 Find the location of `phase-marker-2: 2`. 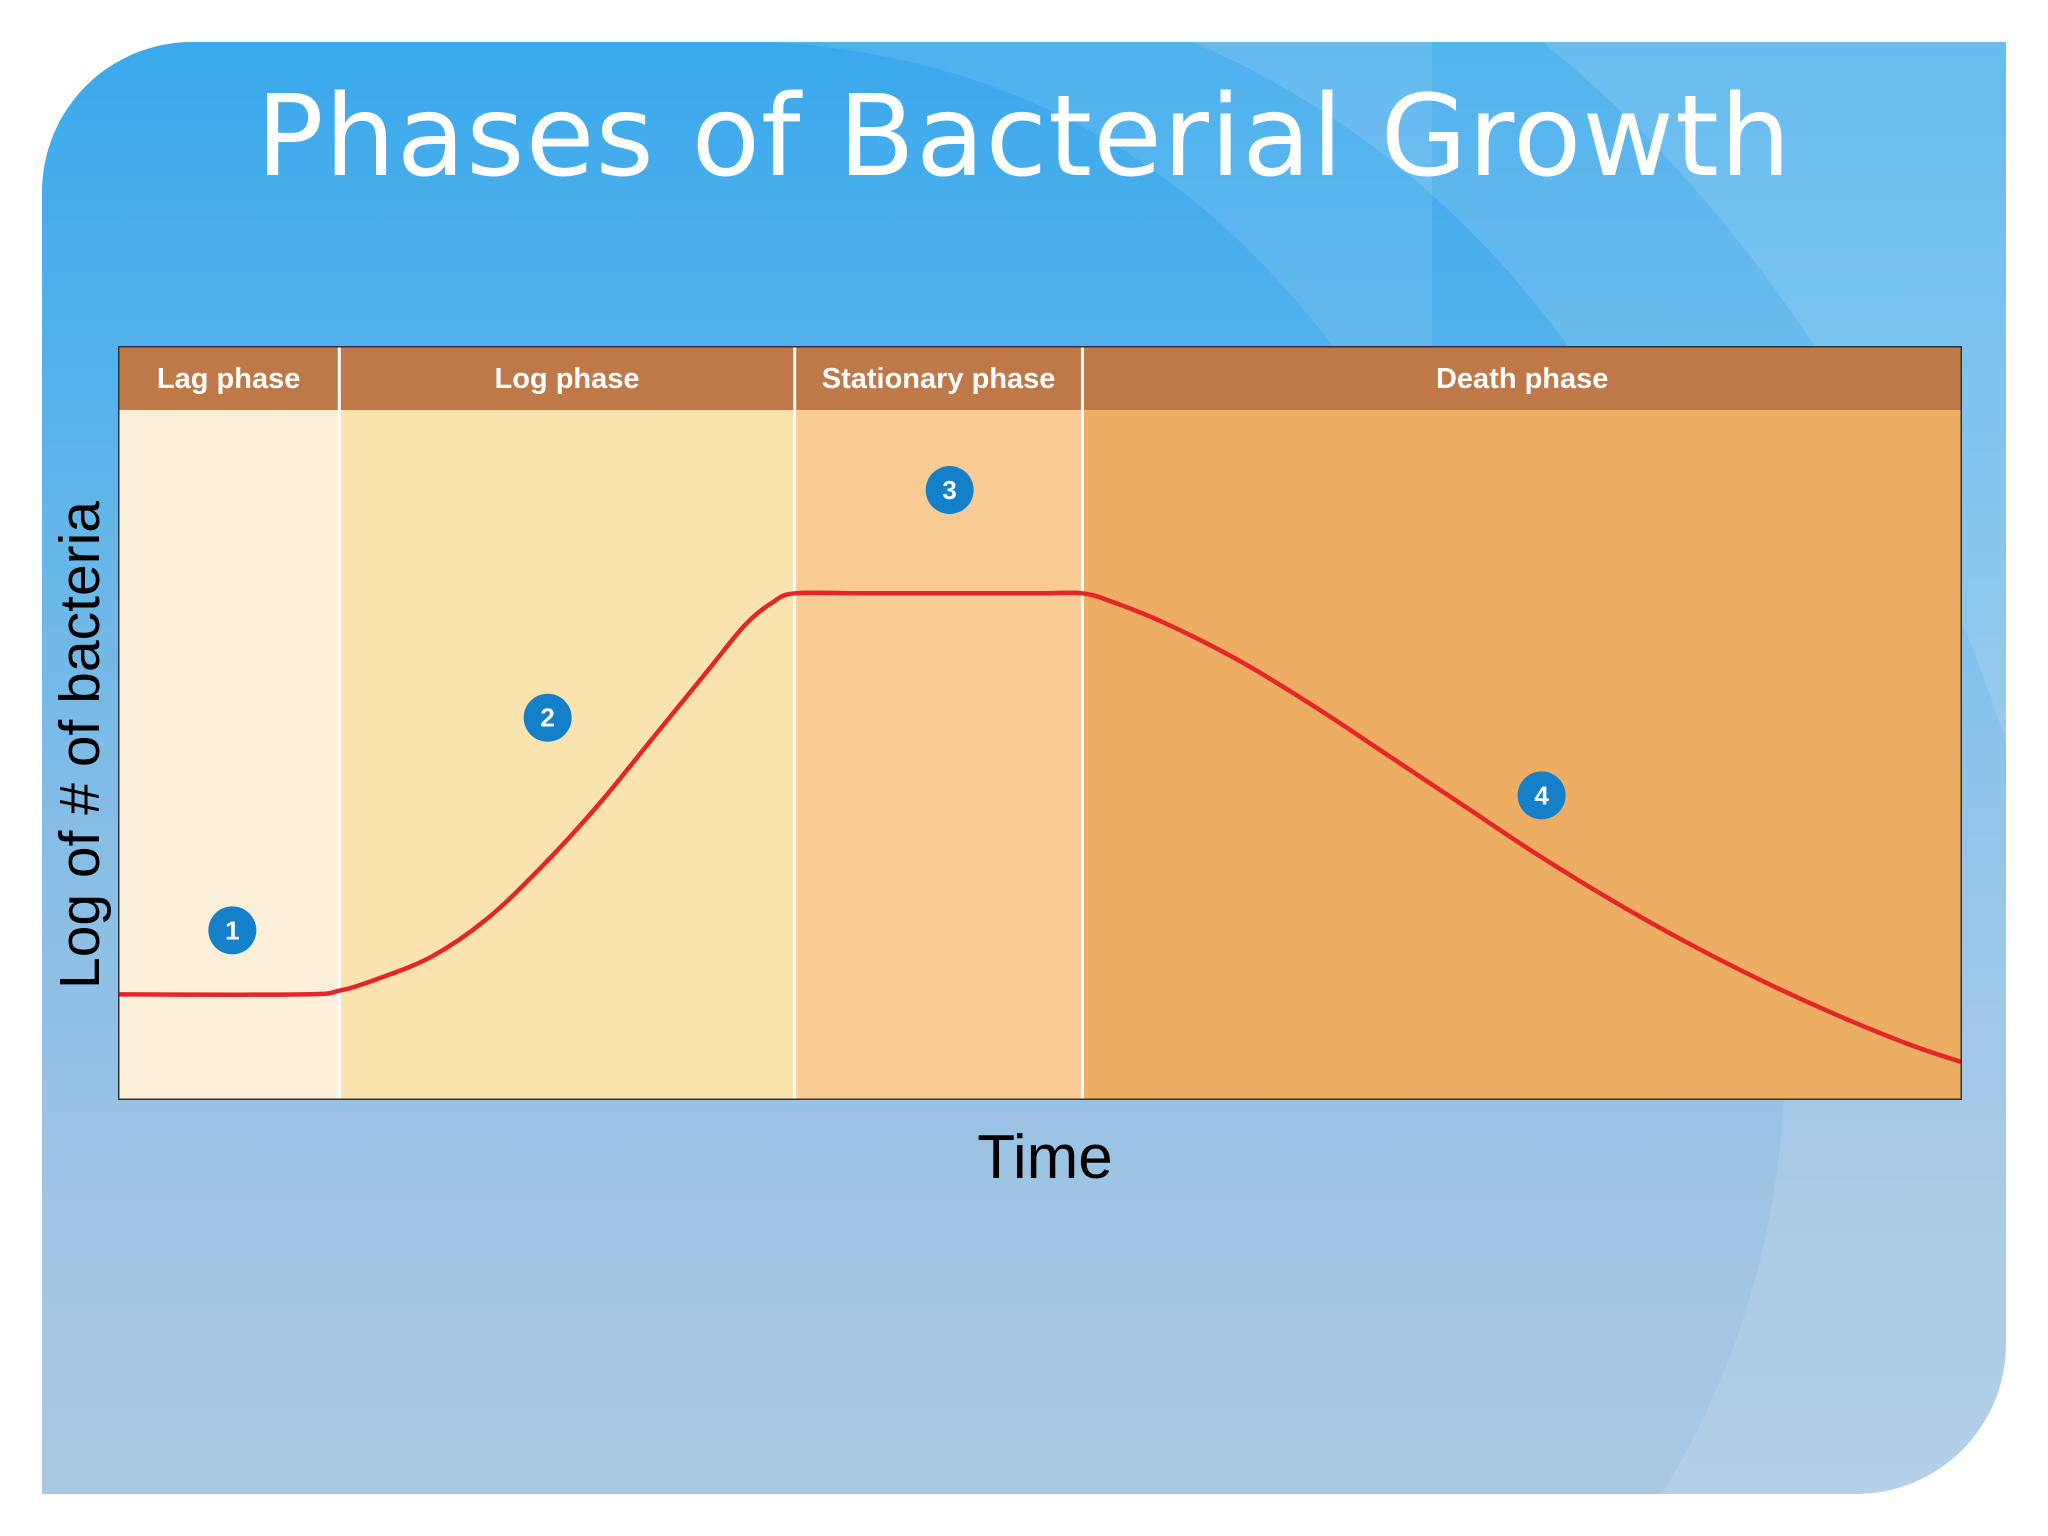

phase-marker-2: 2 is located at coordinates (547, 717).